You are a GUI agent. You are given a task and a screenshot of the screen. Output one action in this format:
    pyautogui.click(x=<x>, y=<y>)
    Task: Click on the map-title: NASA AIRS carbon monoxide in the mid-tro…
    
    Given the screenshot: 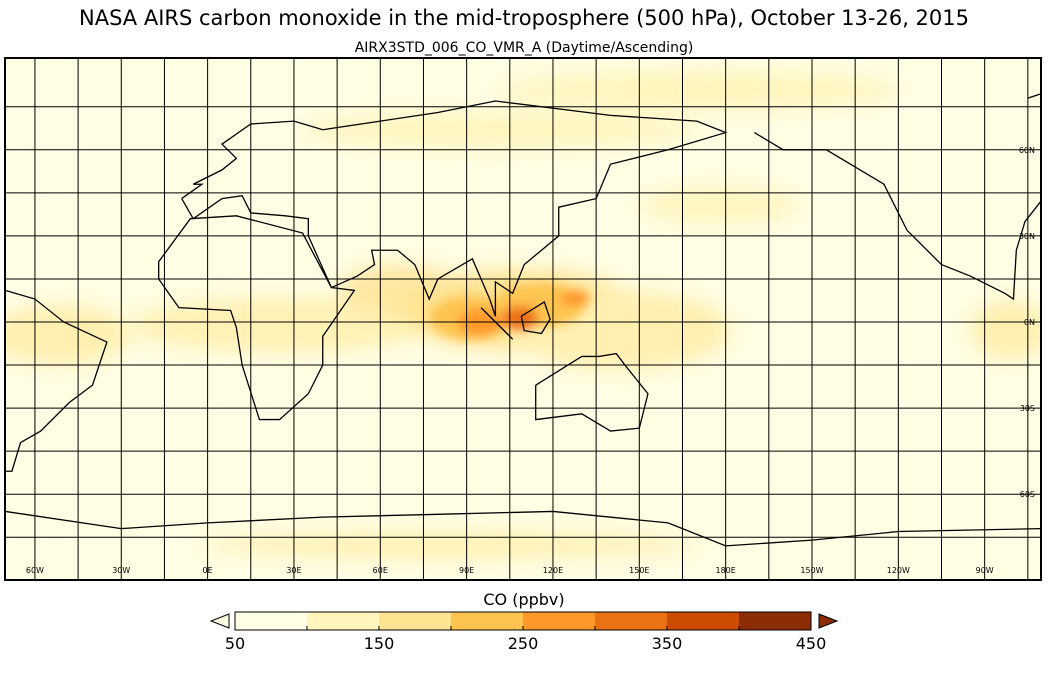 What is the action you would take?
    pyautogui.click(x=524, y=18)
    